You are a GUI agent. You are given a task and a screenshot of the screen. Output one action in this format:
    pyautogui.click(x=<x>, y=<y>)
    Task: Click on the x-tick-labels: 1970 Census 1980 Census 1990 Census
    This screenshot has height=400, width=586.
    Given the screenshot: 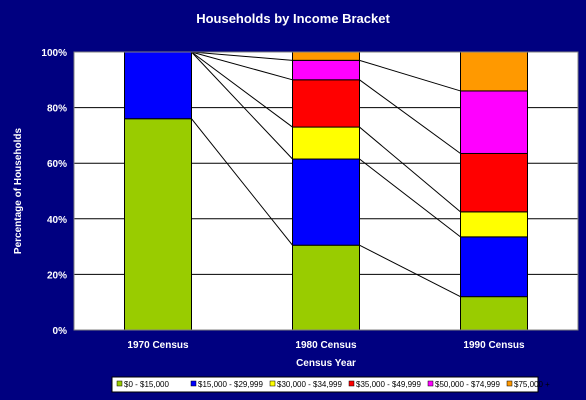 What is the action you would take?
    pyautogui.click(x=326, y=345)
    